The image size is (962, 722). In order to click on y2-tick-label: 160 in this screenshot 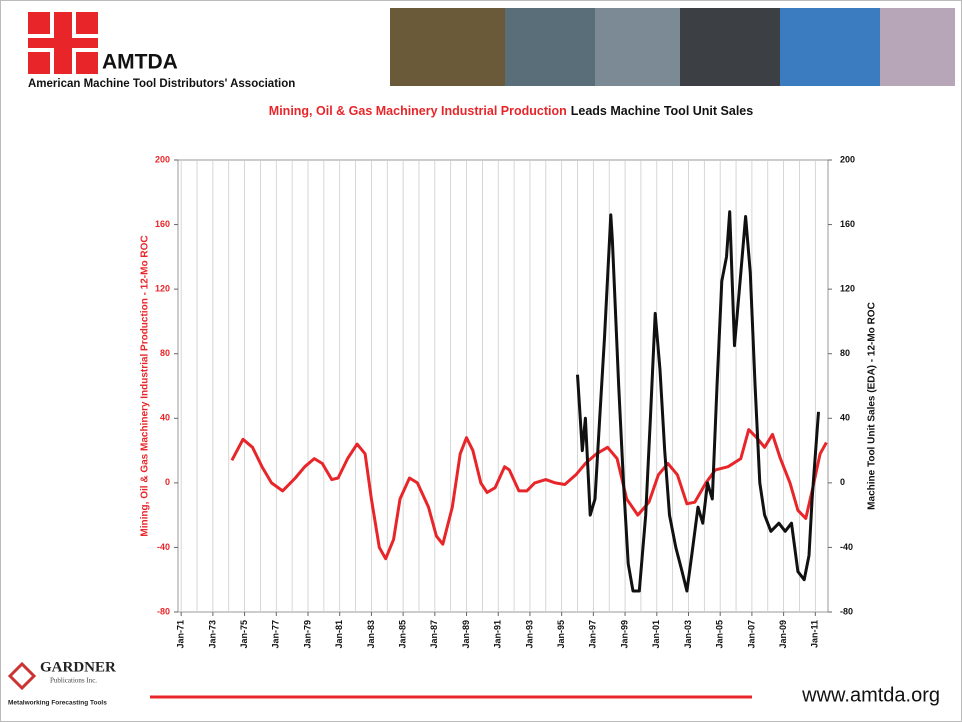, I will do `click(847, 224)`.